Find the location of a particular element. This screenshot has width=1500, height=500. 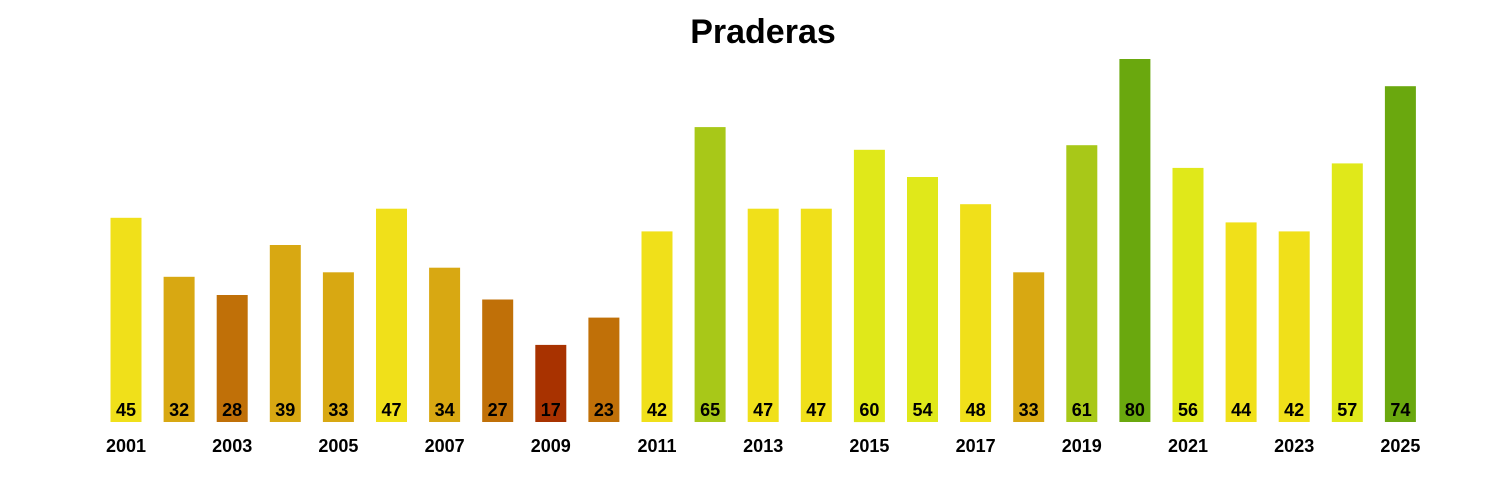

value-label-2013: 47 is located at coordinates (763, 410).